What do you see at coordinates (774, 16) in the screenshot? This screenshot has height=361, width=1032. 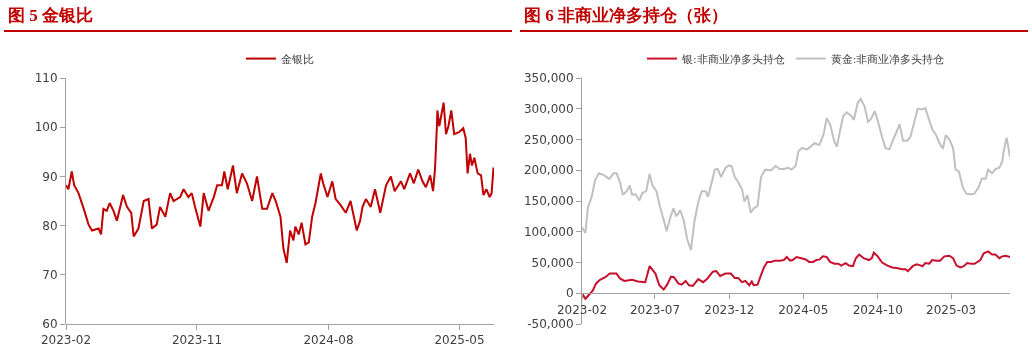 I see `chart-title: 图 6 非商业净多持仓（张）` at bounding box center [774, 16].